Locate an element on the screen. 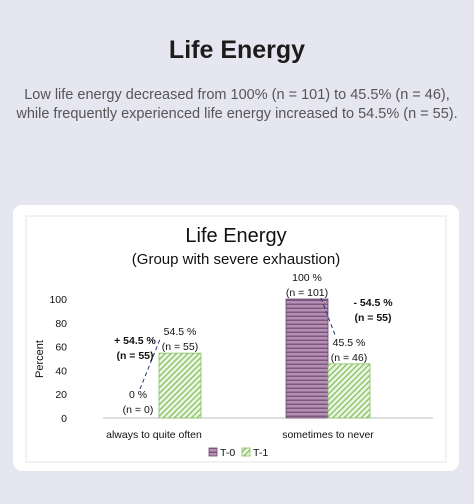 This screenshot has width=474, height=504. x-tick-label: sometimes to never is located at coordinates (328, 435).